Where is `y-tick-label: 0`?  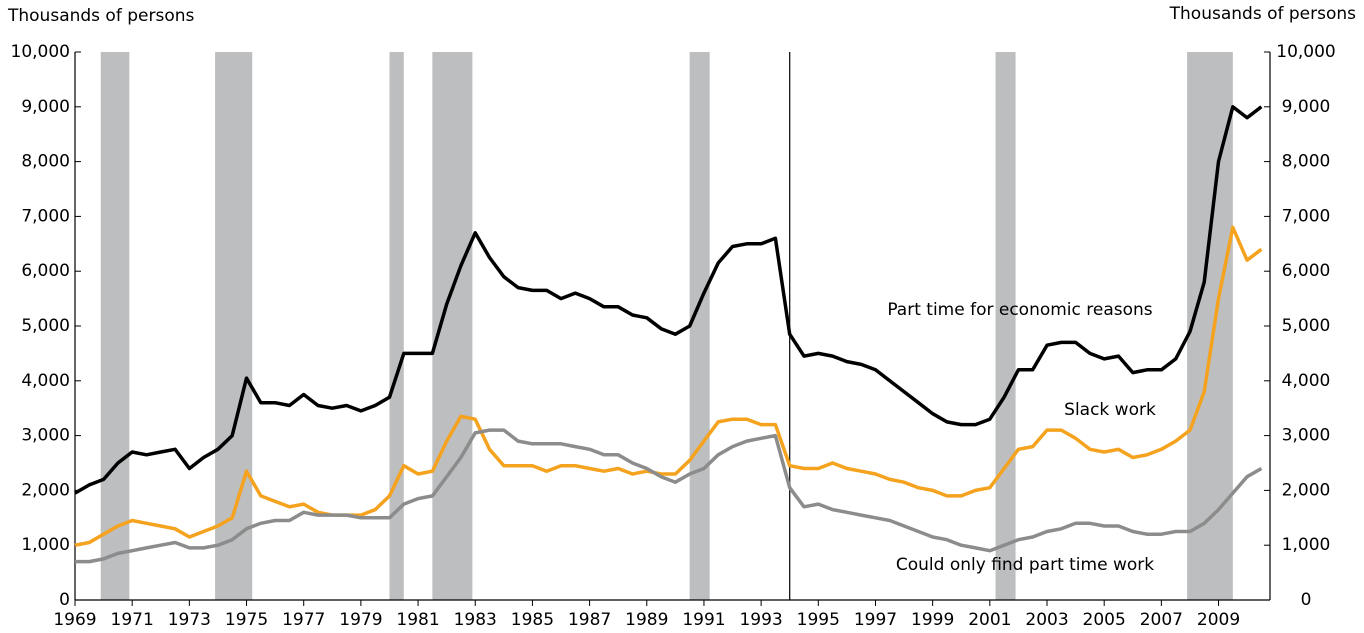 y-tick-label: 0 is located at coordinates (64, 600).